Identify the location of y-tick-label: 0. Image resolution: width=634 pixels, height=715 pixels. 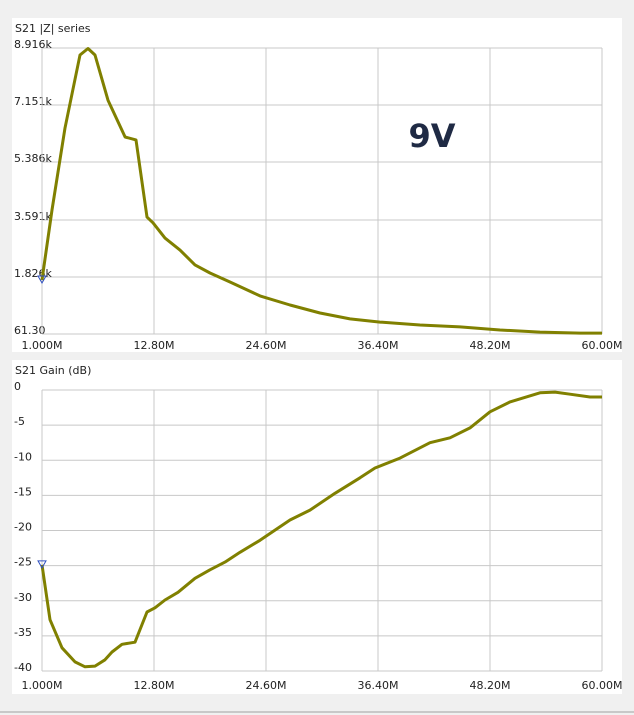
(17, 386).